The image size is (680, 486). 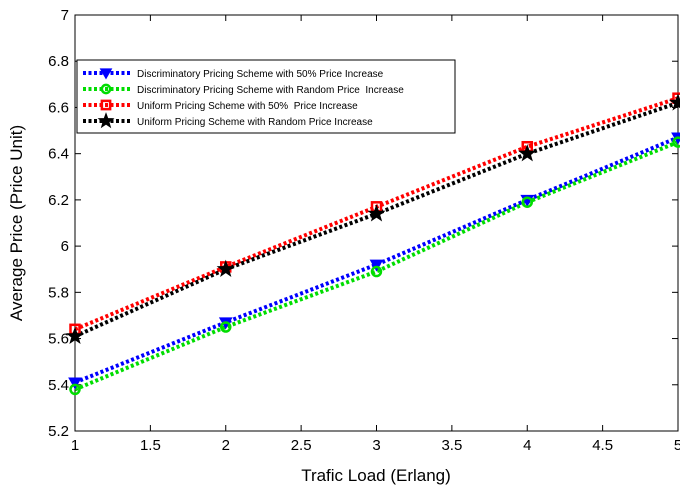 I want to click on x-tick-label: 3.5, so click(x=451, y=445).